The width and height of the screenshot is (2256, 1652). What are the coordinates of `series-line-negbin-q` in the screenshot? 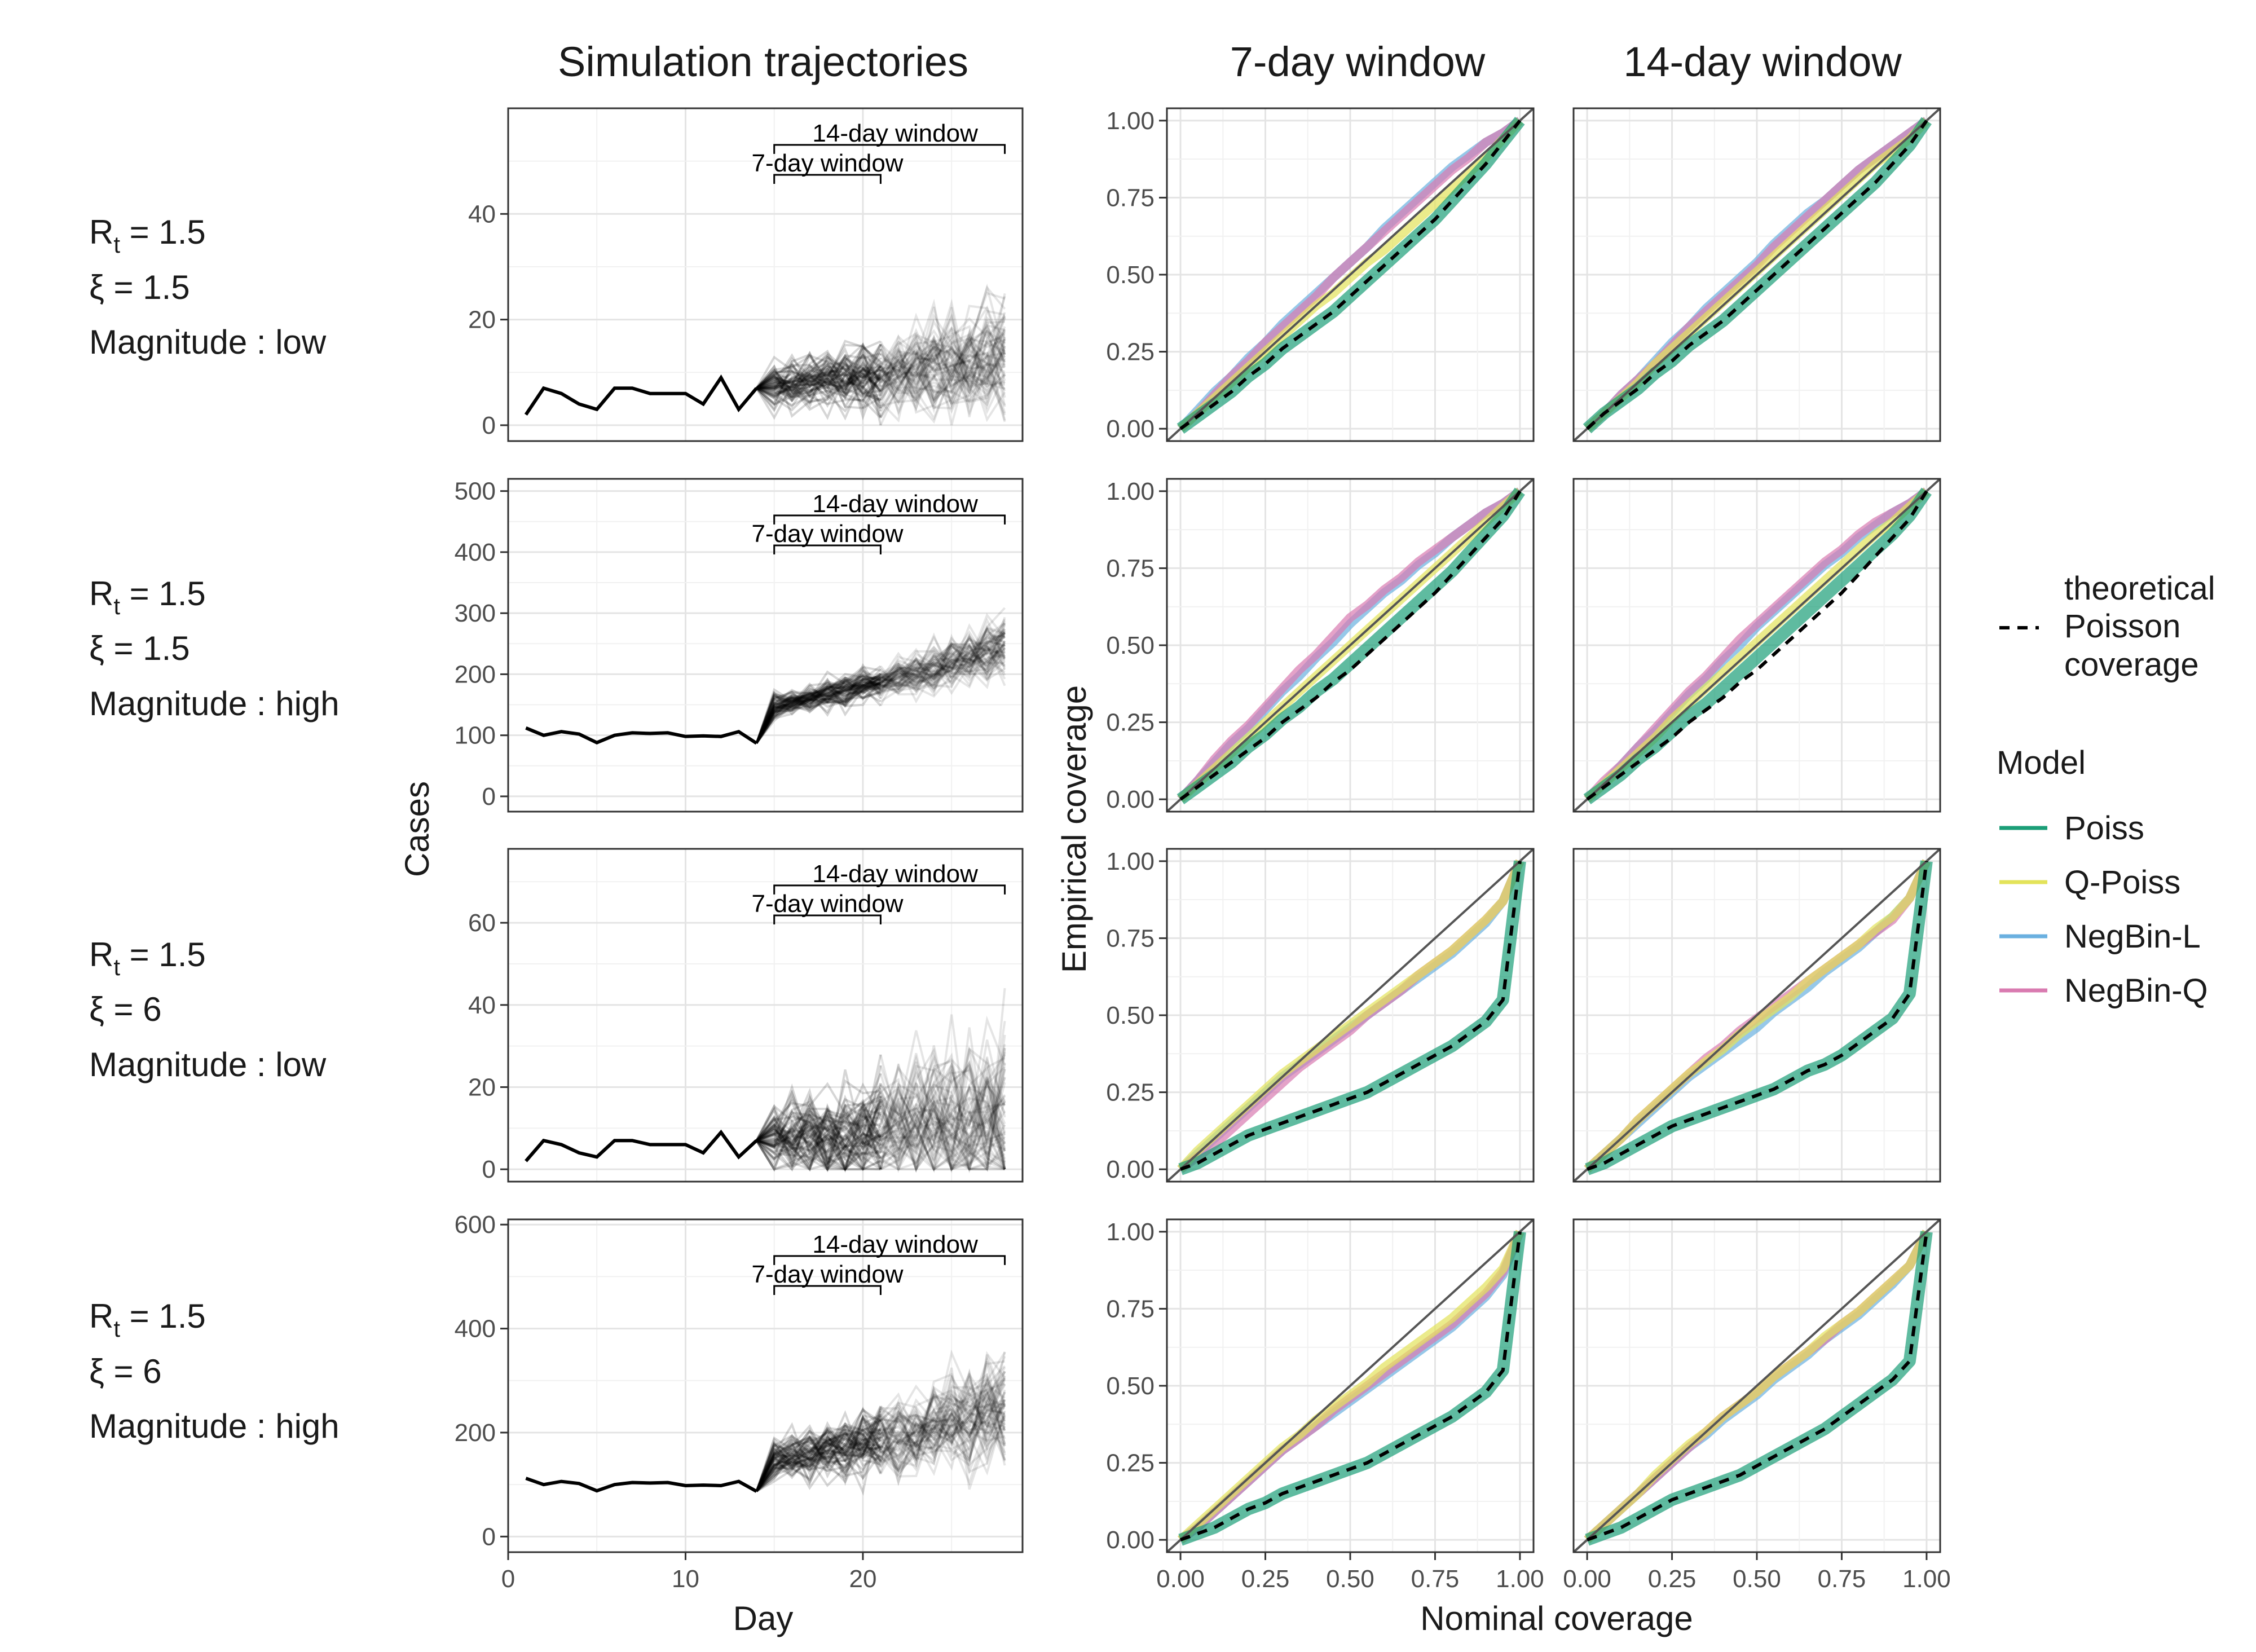 It's located at (1756, 645).